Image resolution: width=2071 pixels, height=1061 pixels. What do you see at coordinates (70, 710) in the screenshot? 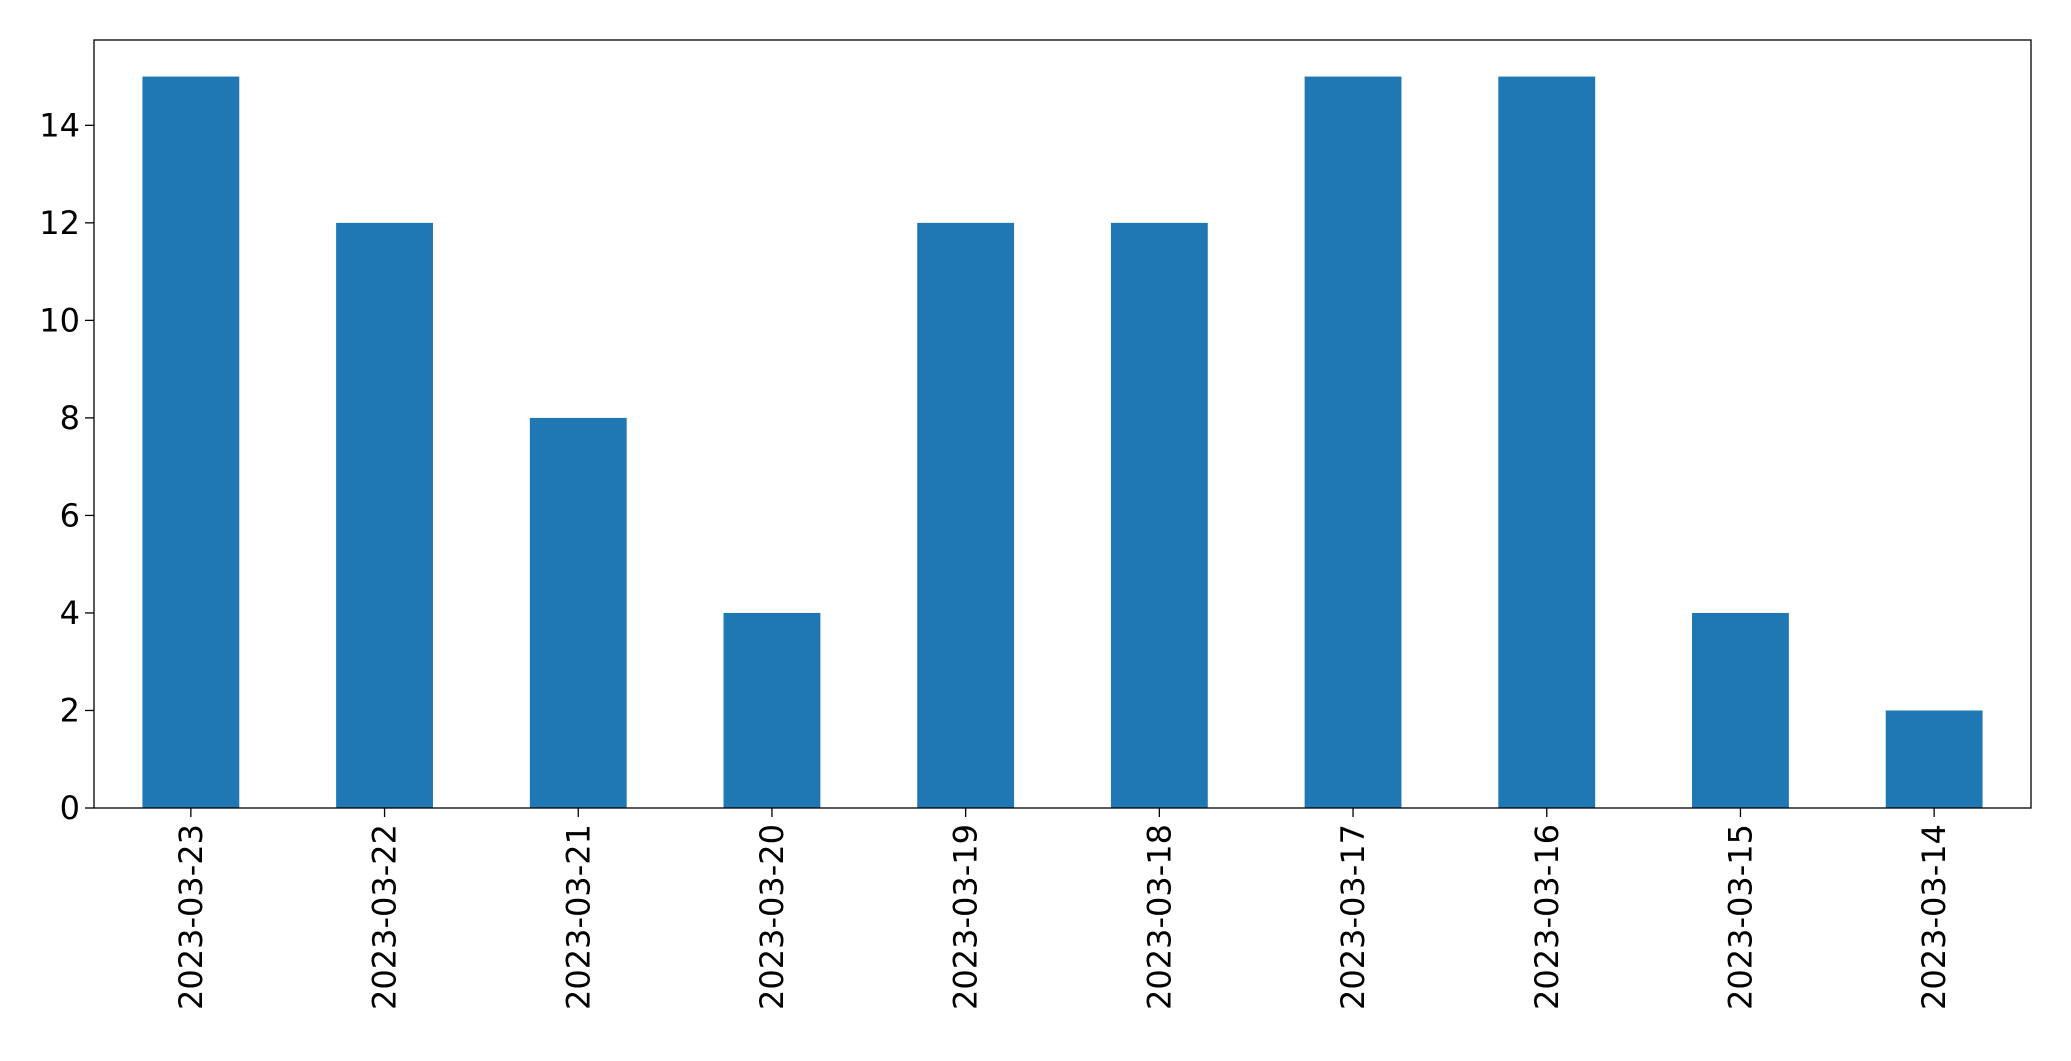
I see `y-tick-label: 2` at bounding box center [70, 710].